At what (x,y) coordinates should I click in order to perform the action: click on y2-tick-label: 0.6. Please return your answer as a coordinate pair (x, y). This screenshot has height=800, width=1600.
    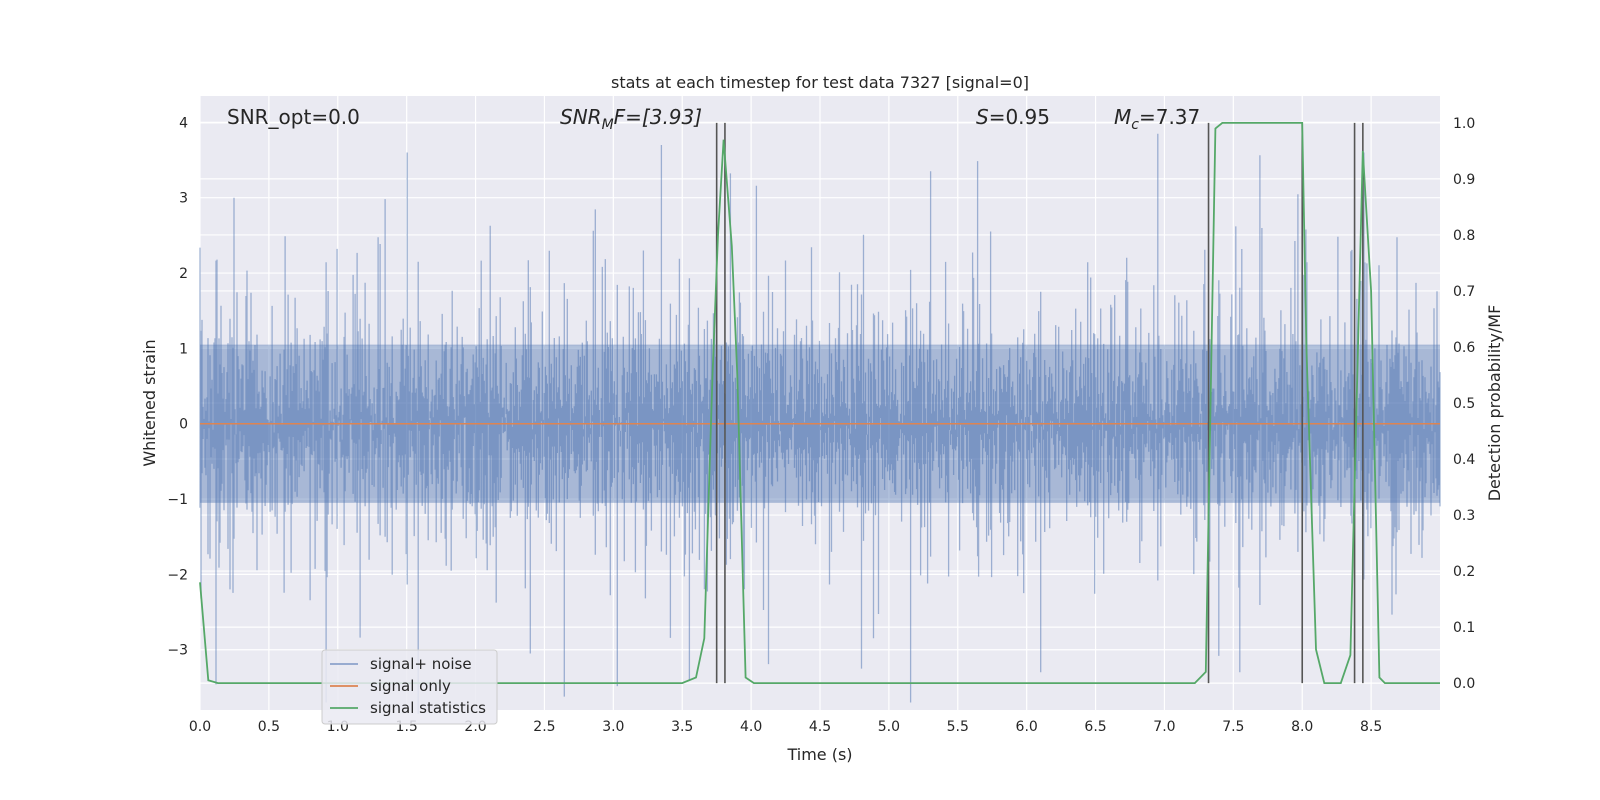
    Looking at the image, I should click on (1464, 348).